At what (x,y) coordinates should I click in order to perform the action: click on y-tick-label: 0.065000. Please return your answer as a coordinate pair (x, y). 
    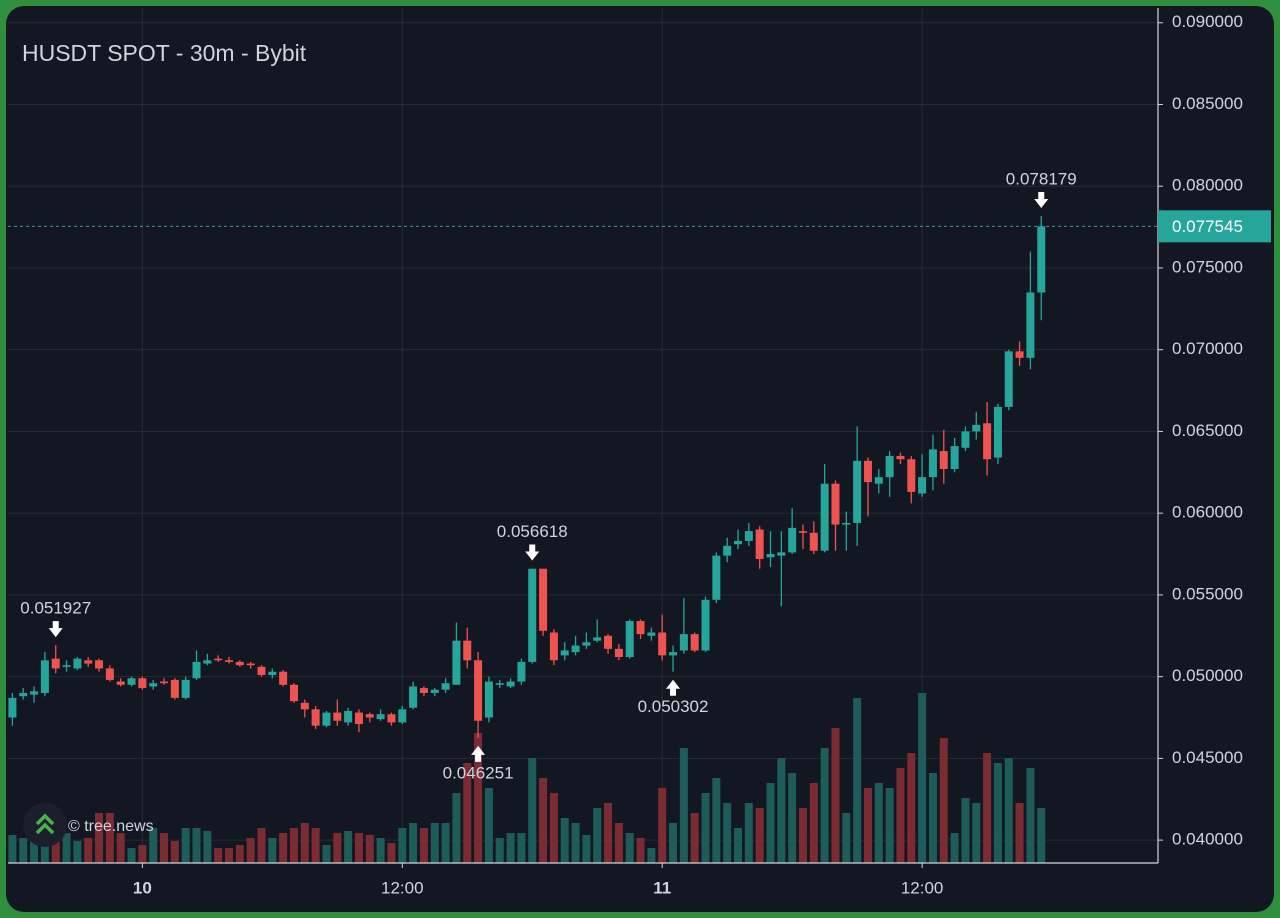
    Looking at the image, I should click on (1207, 430).